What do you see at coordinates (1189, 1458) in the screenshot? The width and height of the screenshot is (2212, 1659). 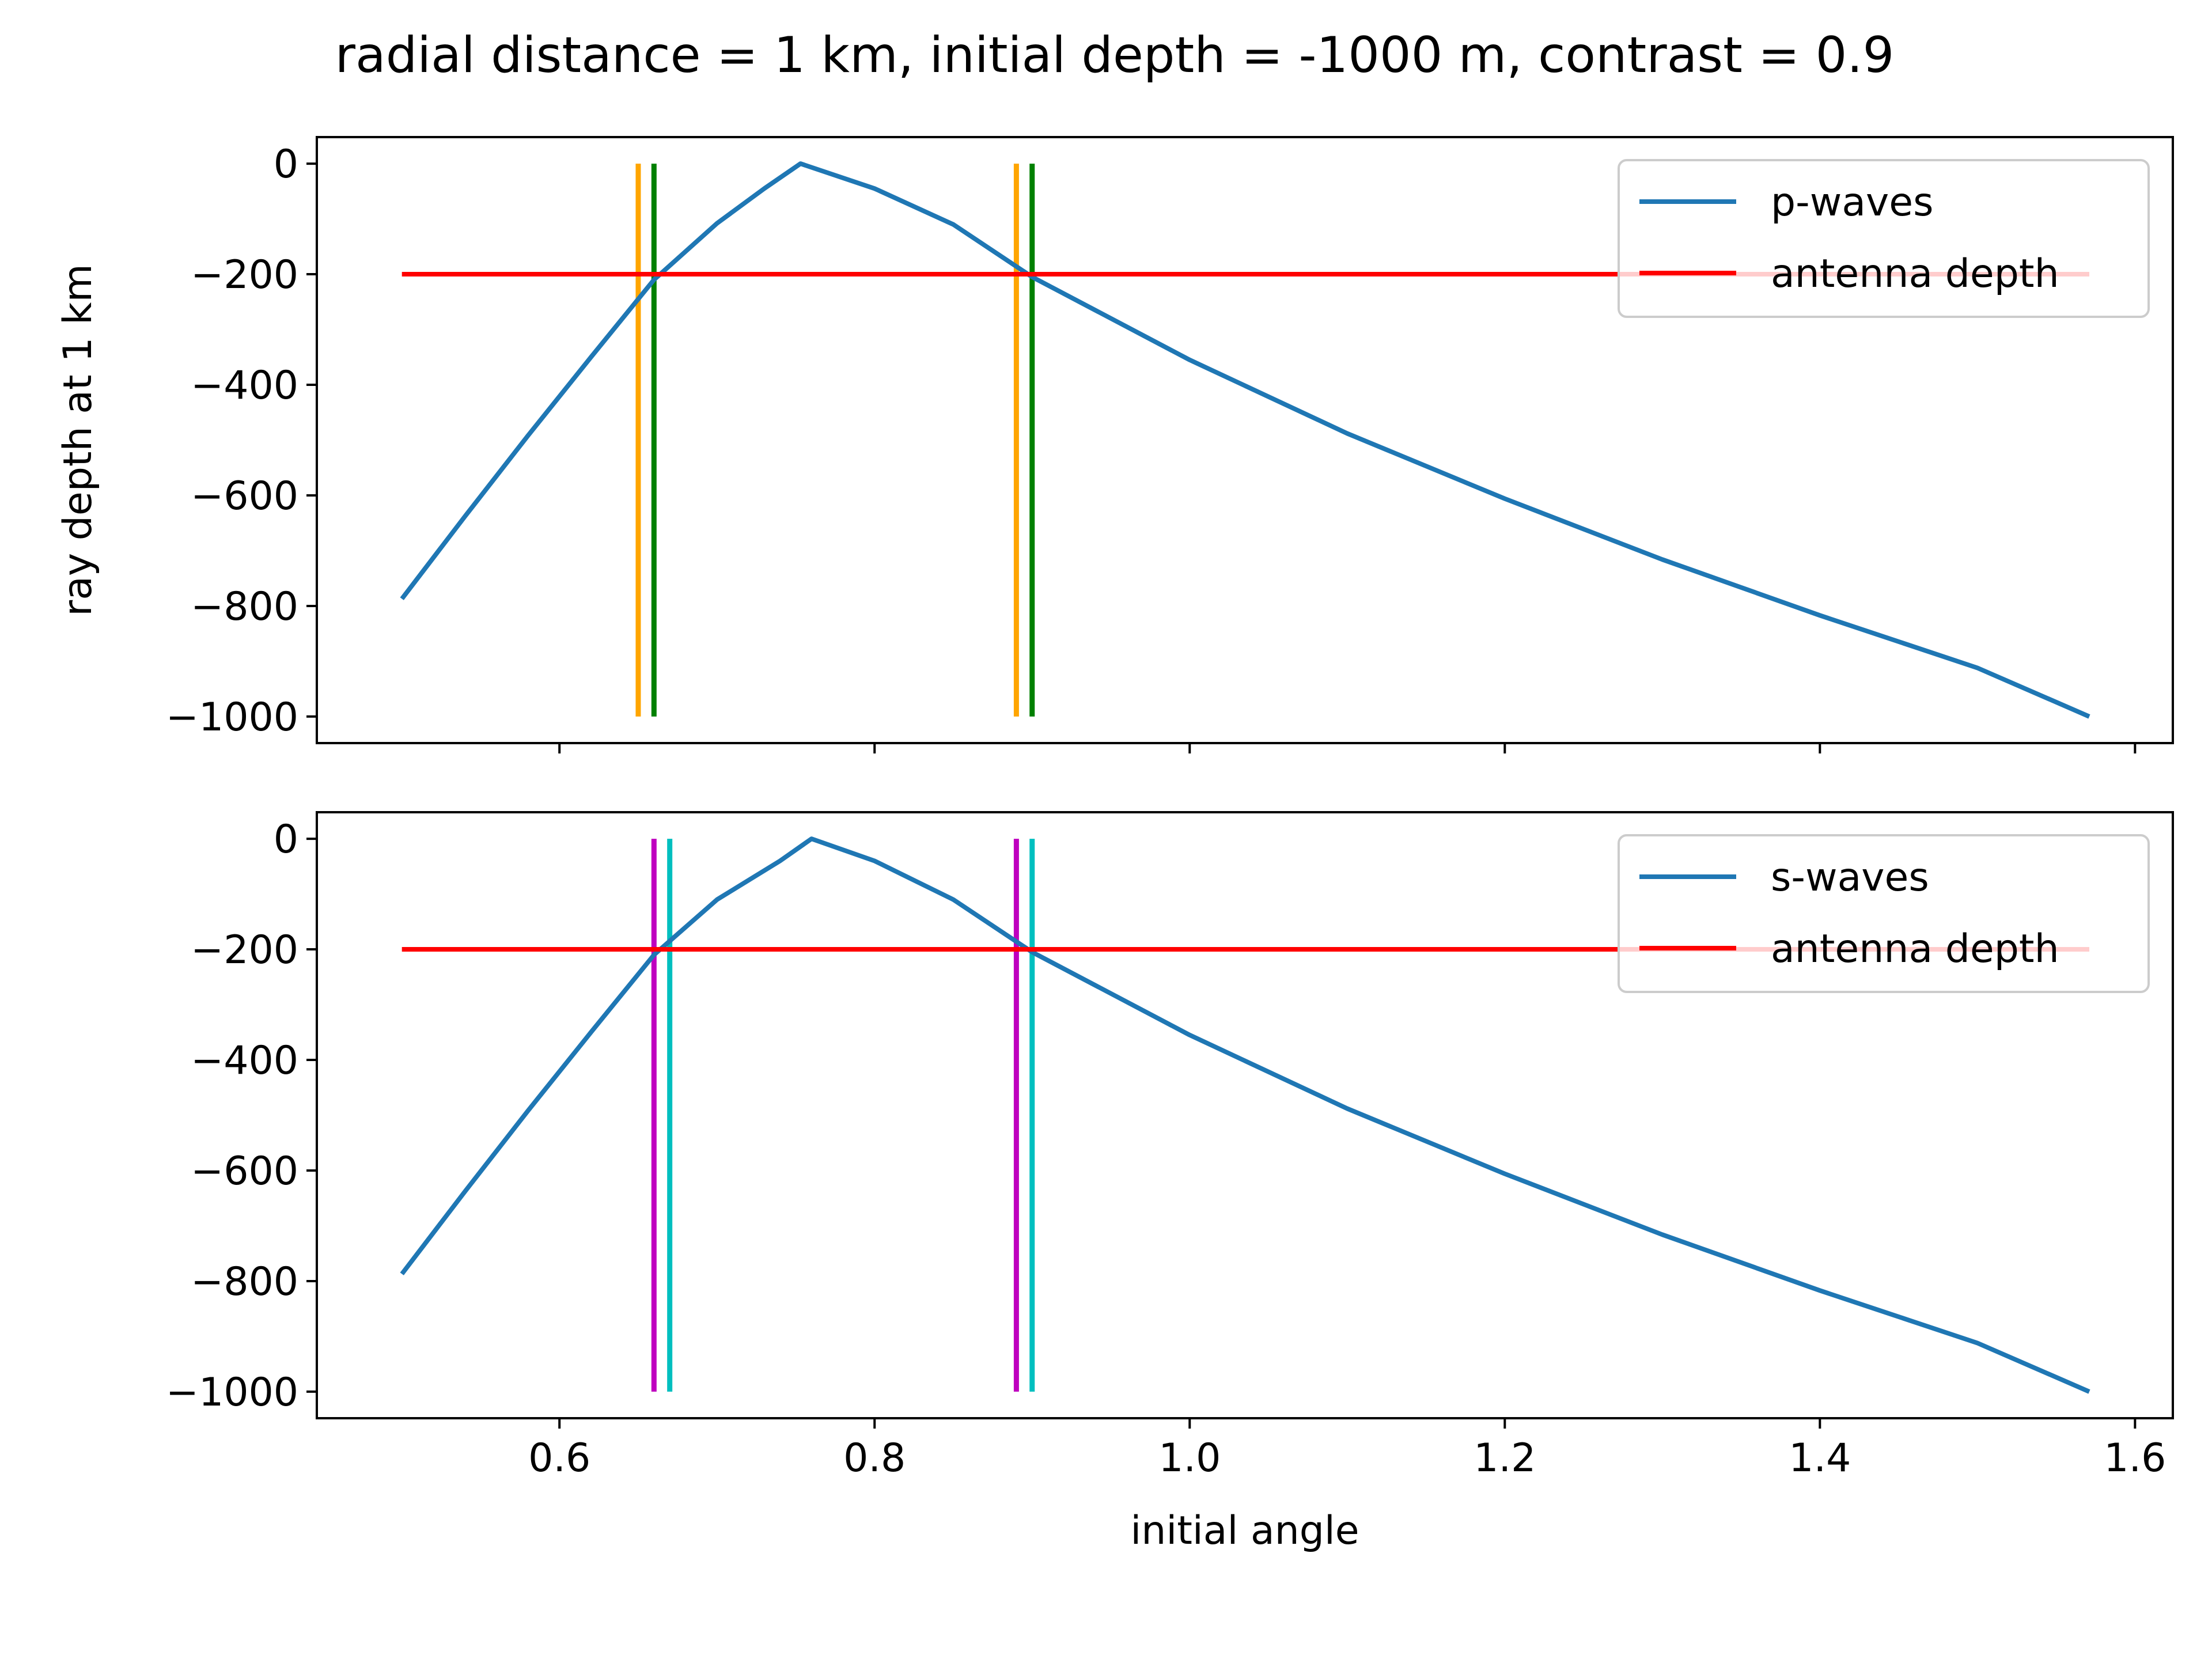 I see `x-tick-label: 1.0` at bounding box center [1189, 1458].